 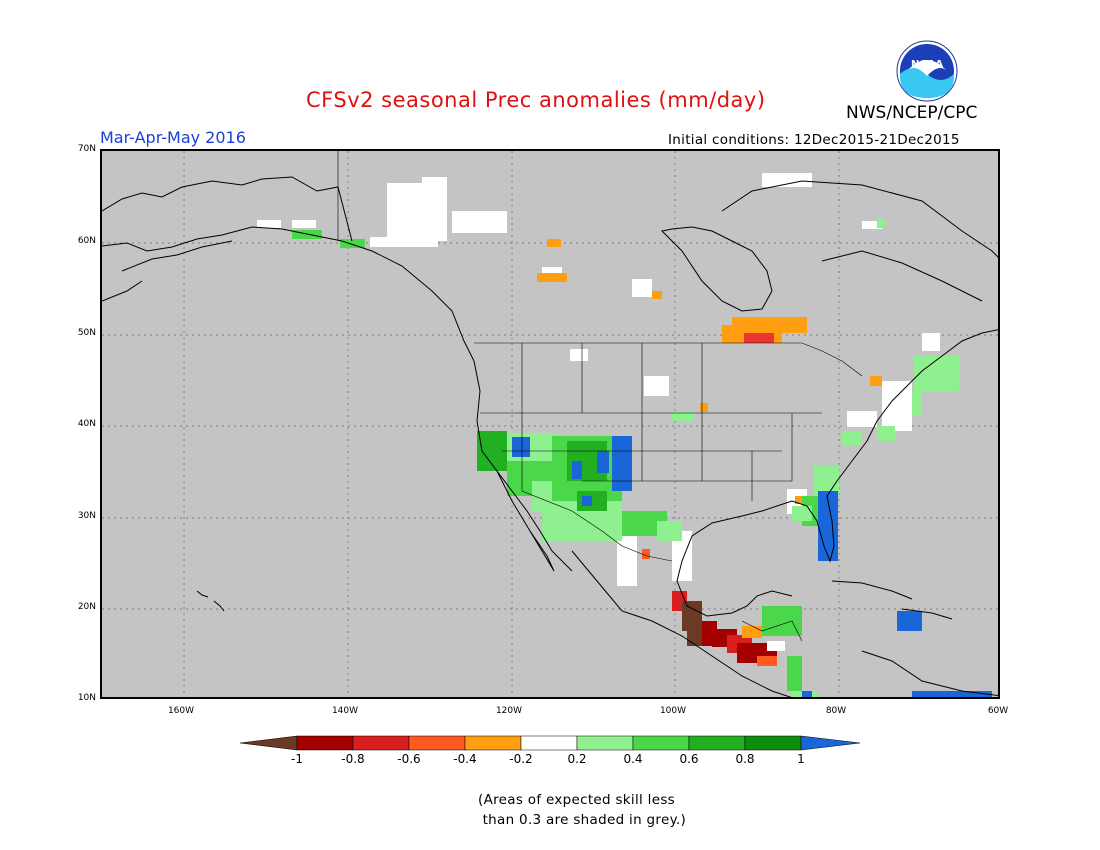 What do you see at coordinates (633, 759) in the screenshot?
I see `colorbar-tick: 0.4` at bounding box center [633, 759].